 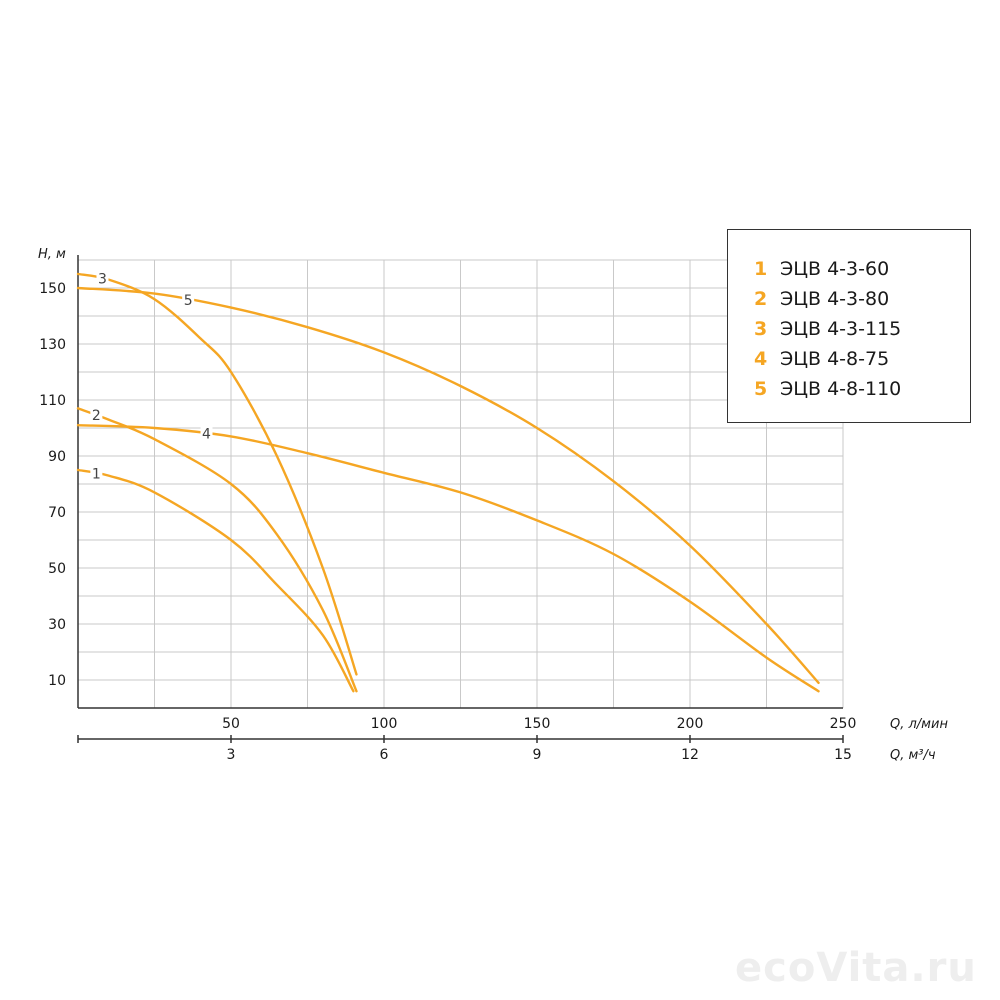 I want to click on series-label: 2, so click(x=96, y=416).